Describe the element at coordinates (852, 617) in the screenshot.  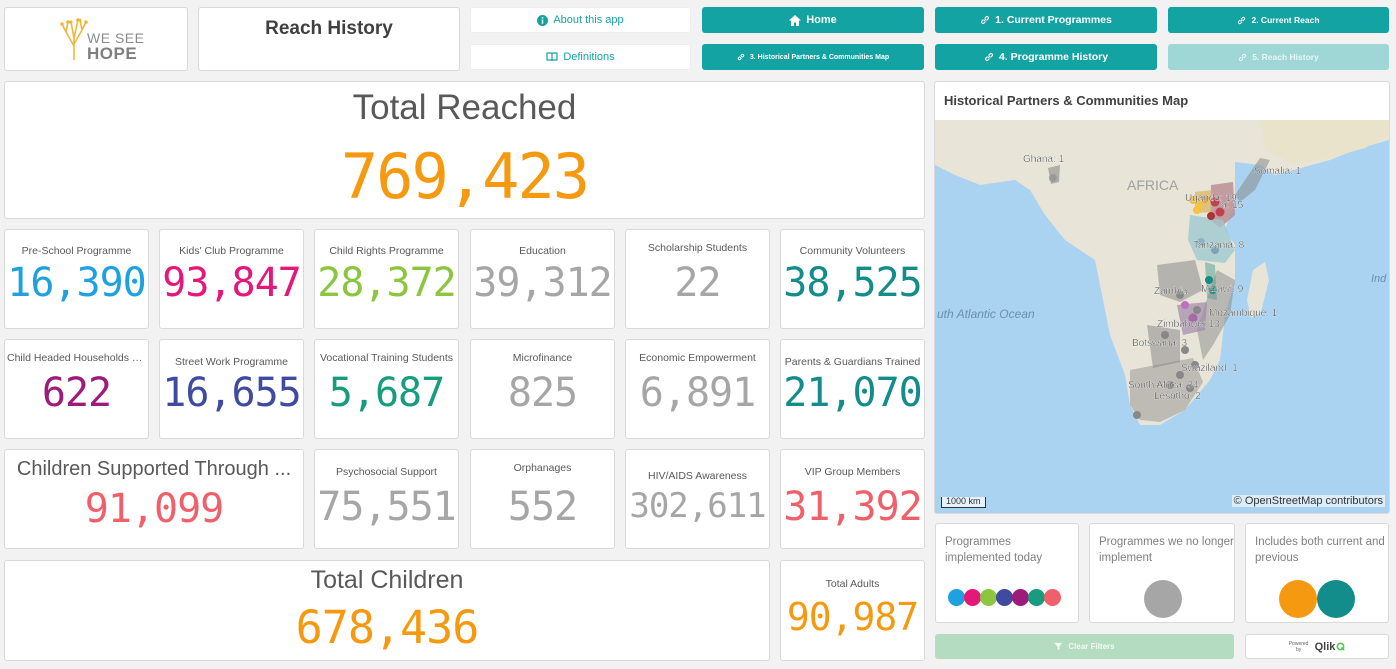
I see `total-adults-value: 90,987` at that location.